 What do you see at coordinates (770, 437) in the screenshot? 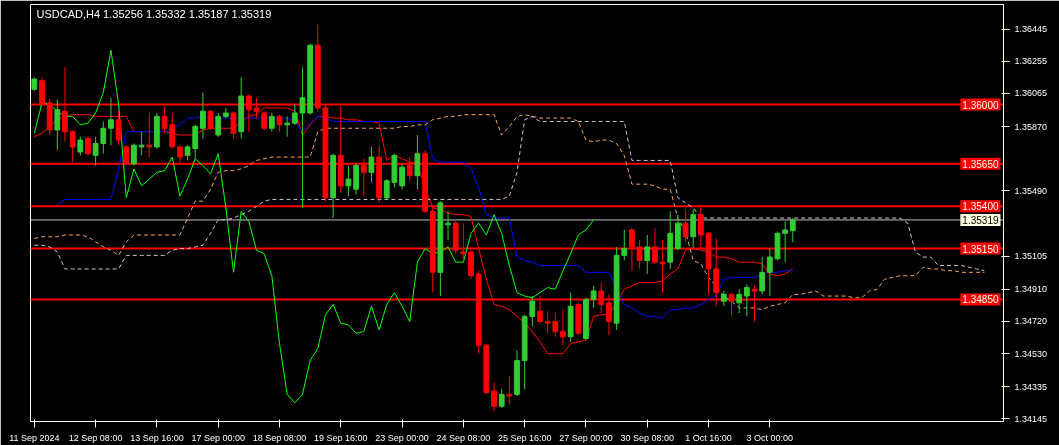
I see `x-tick-label: 3 Oct 00:00` at bounding box center [770, 437].